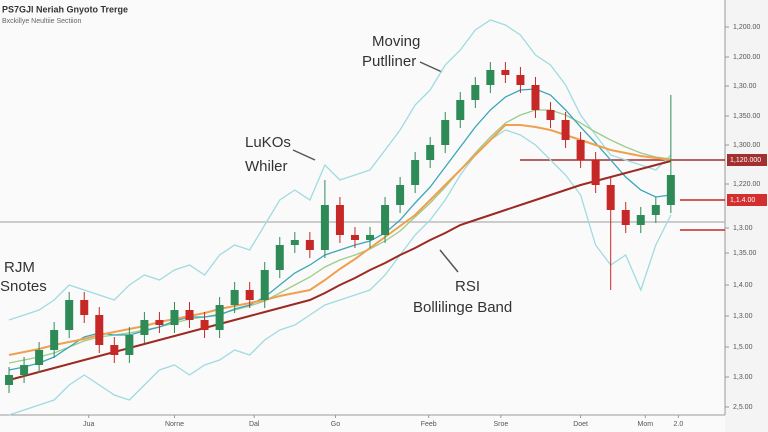 Image resolution: width=768 pixels, height=432 pixels. What do you see at coordinates (746, 216) in the screenshot?
I see `price-axis-panel` at bounding box center [746, 216].